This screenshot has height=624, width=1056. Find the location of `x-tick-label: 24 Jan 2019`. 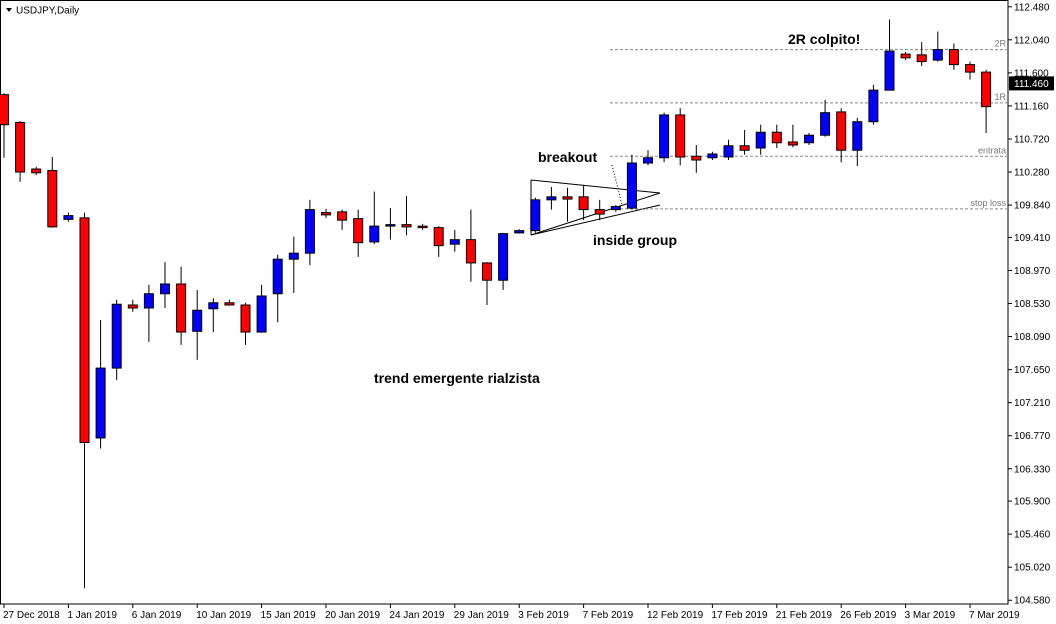

x-tick-label: 24 Jan 2019 is located at coordinates (416, 615).